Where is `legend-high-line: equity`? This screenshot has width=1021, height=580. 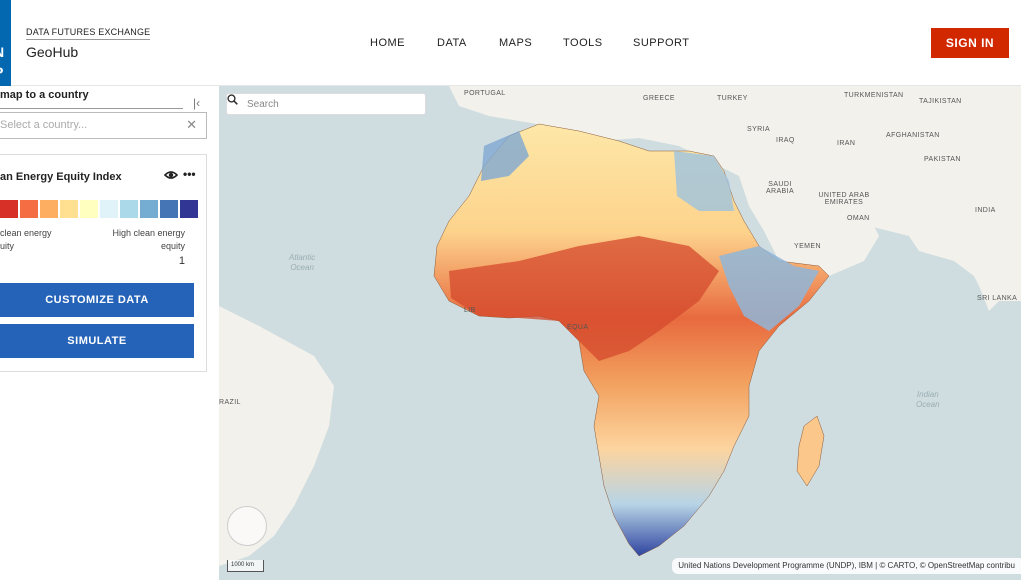 legend-high-line: equity is located at coordinates (172, 246).